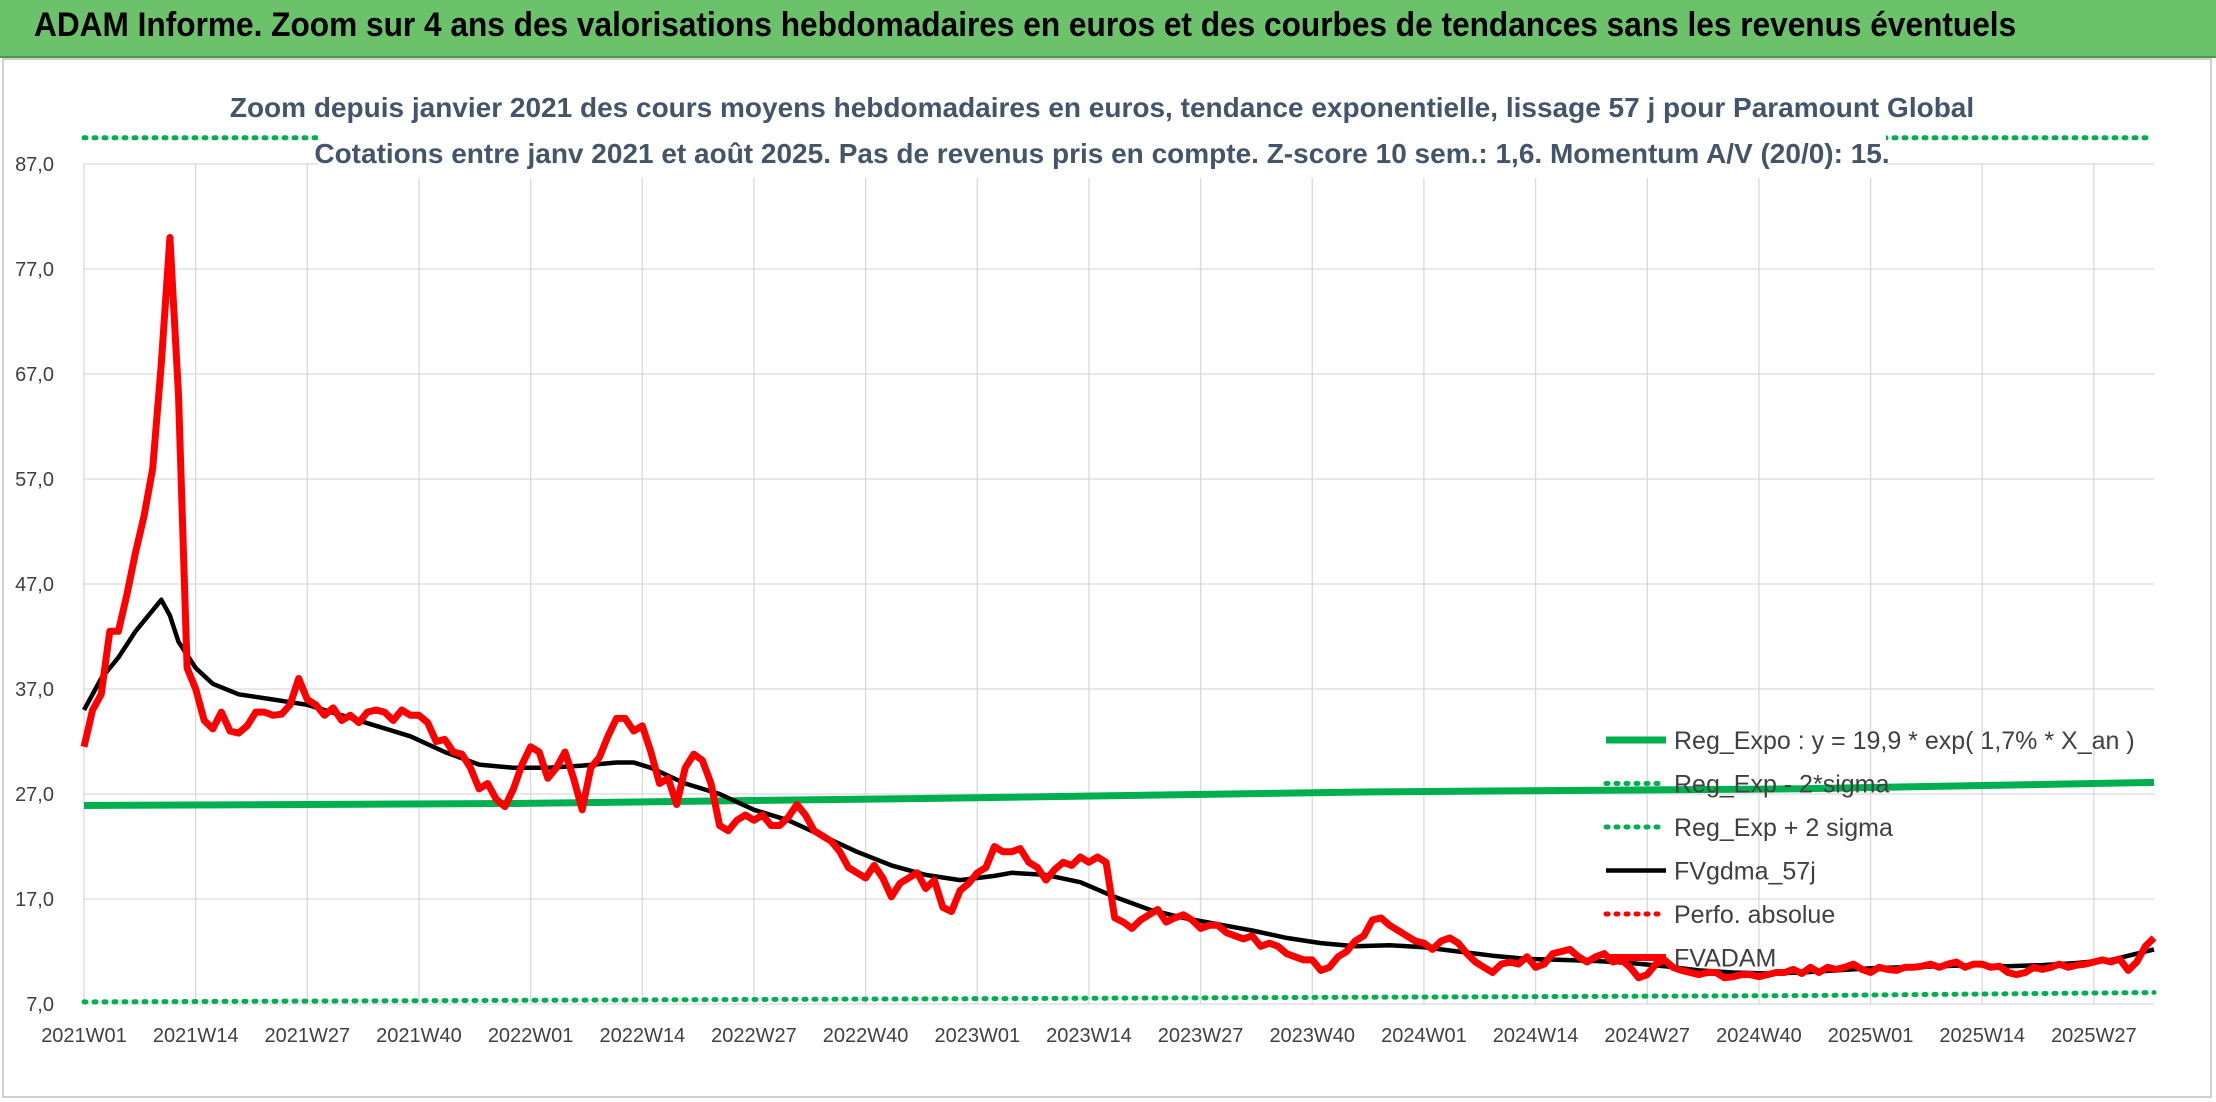 This screenshot has width=2216, height=1102. What do you see at coordinates (1754, 915) in the screenshot?
I see `legend-entry: Perfo. absolue` at bounding box center [1754, 915].